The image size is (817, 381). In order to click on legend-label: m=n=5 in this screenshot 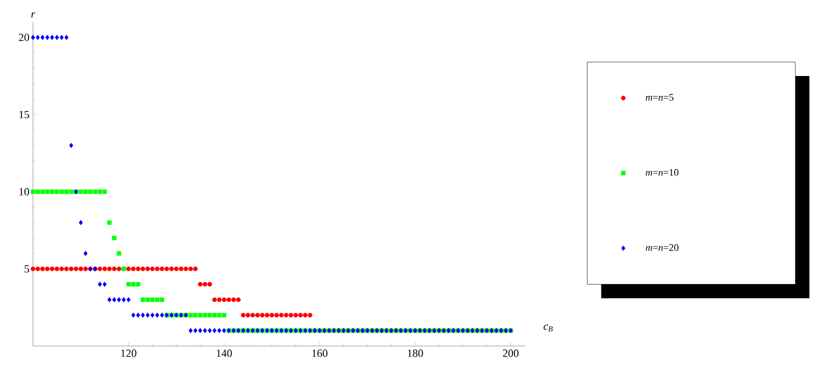, I will do `click(660, 97)`.